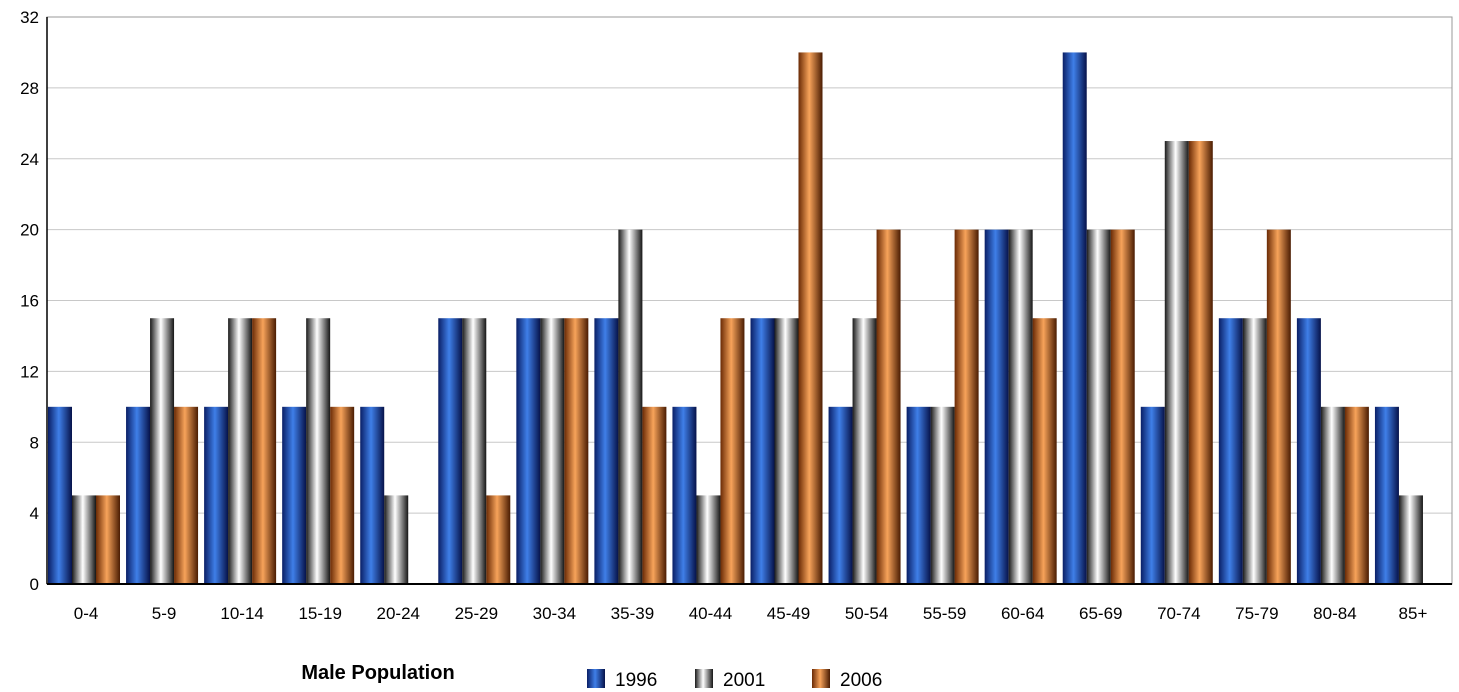 This screenshot has height=692, width=1459. Describe the element at coordinates (34, 442) in the screenshot. I see `y-tick-label: 8` at that location.